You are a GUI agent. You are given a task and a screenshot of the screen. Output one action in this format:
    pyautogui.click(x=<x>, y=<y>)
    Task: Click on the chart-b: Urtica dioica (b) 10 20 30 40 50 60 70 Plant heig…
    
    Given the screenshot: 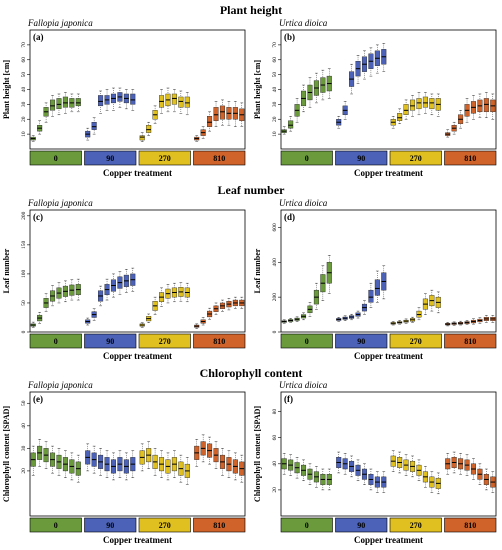 What is the action you would take?
    pyautogui.click(x=375, y=98)
    